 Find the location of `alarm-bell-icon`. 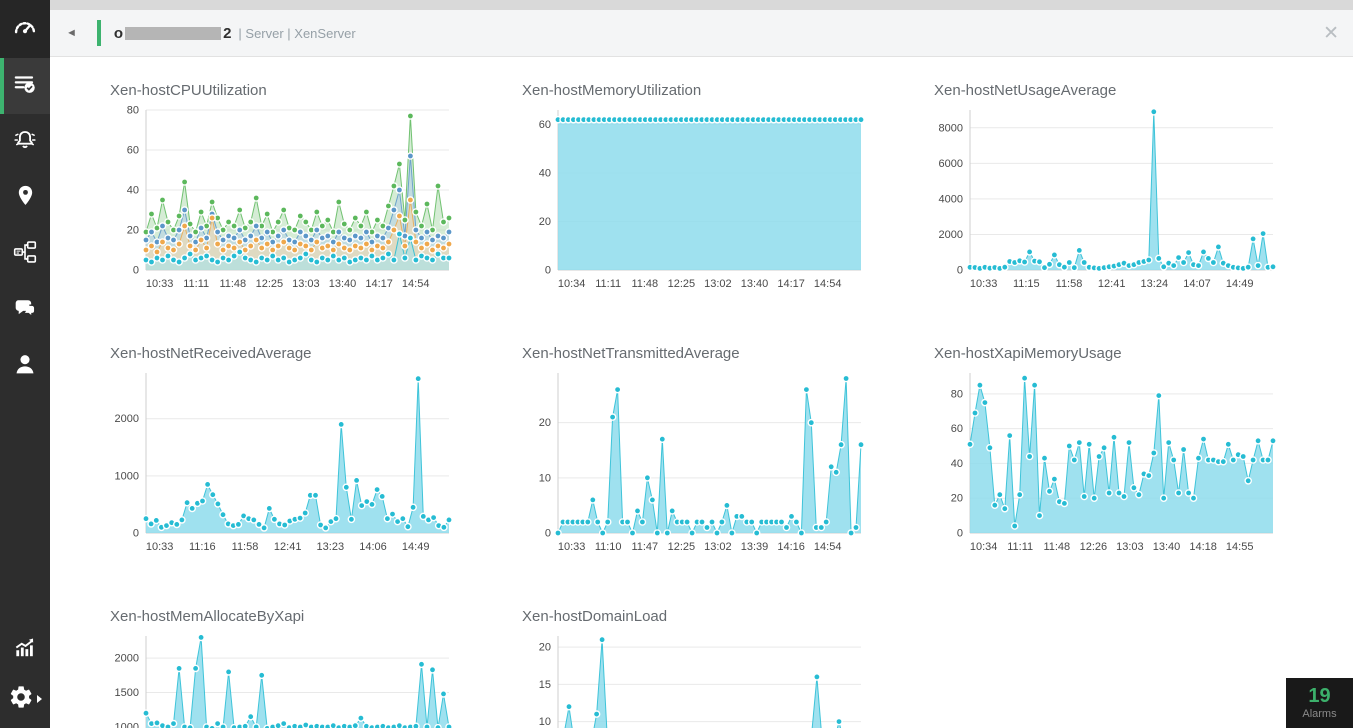

alarm-bell-icon is located at coordinates (25, 142).